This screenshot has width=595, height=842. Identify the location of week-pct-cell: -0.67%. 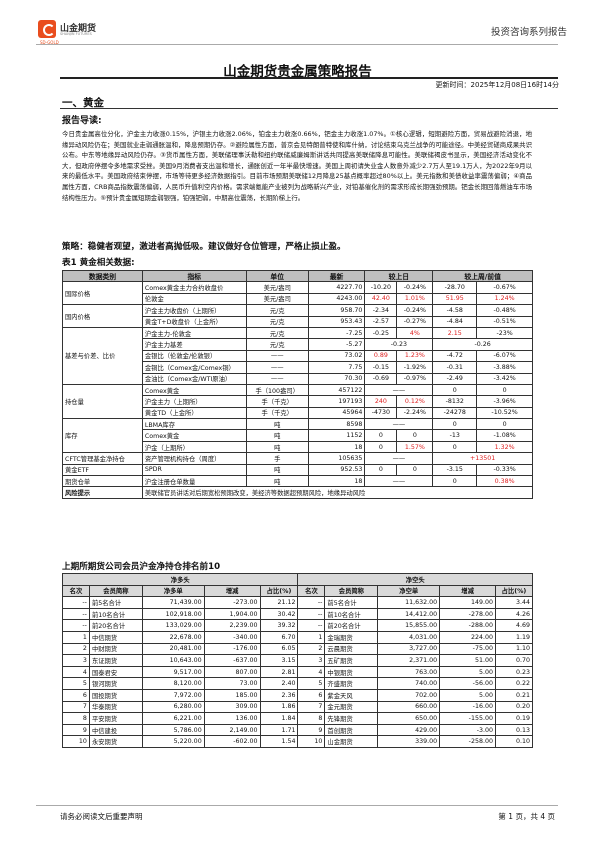
(504, 287).